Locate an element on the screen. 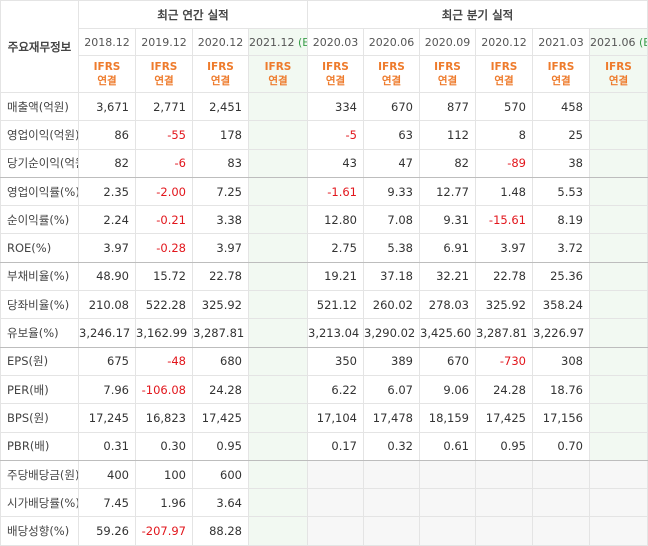 The width and height of the screenshot is (648, 546). value-cell: 210.08 is located at coordinates (107, 305).